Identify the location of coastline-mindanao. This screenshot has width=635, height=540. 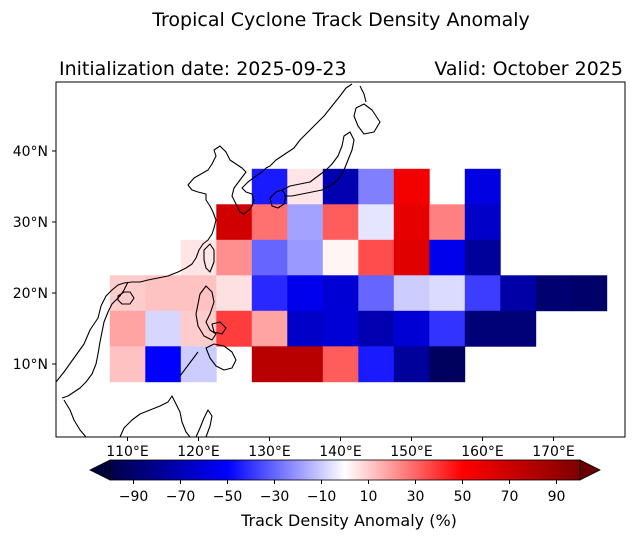
(221, 357).